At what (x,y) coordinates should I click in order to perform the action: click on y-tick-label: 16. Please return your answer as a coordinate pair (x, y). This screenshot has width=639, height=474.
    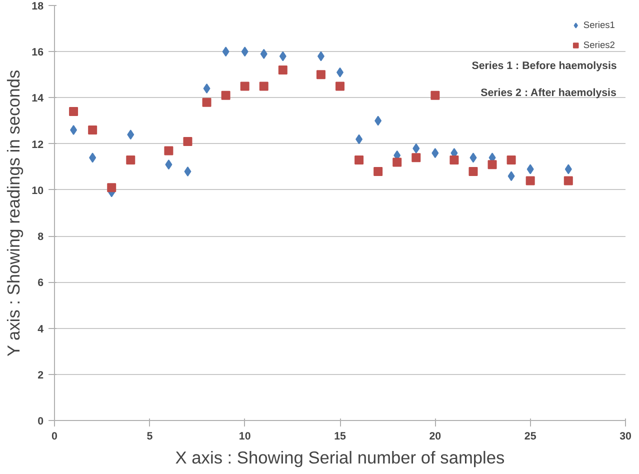
    Looking at the image, I should click on (38, 52).